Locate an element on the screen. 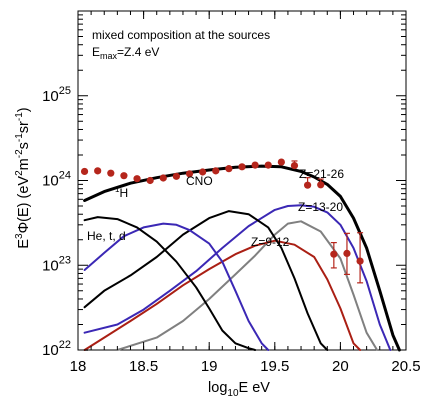 The image size is (448, 403). x-axis-label-pre: log is located at coordinates (217, 388).